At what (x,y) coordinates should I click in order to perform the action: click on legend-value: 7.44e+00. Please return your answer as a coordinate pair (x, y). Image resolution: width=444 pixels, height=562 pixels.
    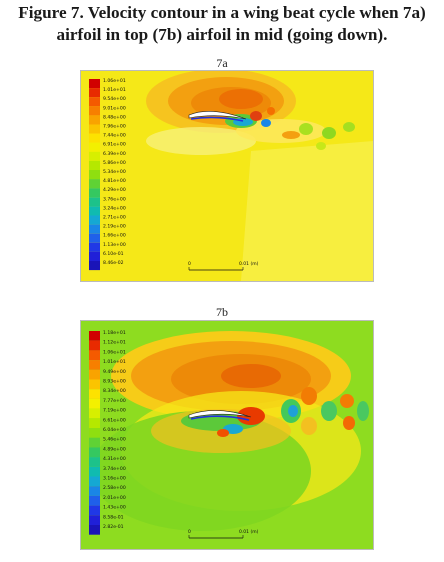
    Looking at the image, I should click on (114, 136).